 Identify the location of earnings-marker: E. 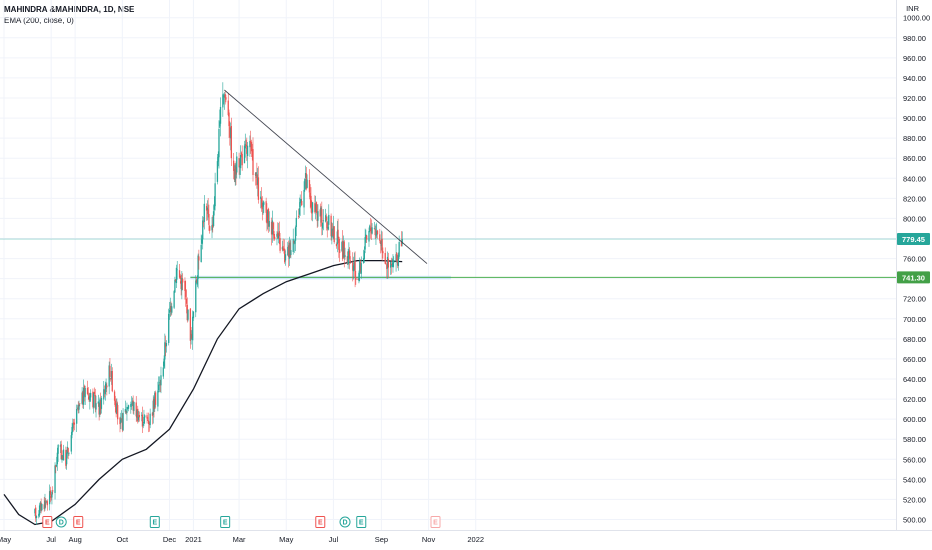
(361, 522).